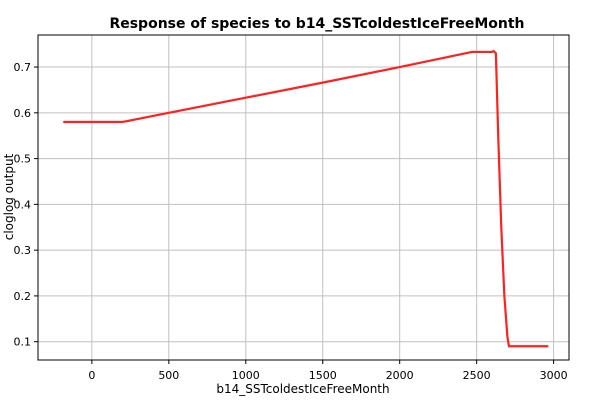 Image resolution: width=600 pixels, height=400 pixels. I want to click on y-tick-label: 0.1, so click(23, 342).